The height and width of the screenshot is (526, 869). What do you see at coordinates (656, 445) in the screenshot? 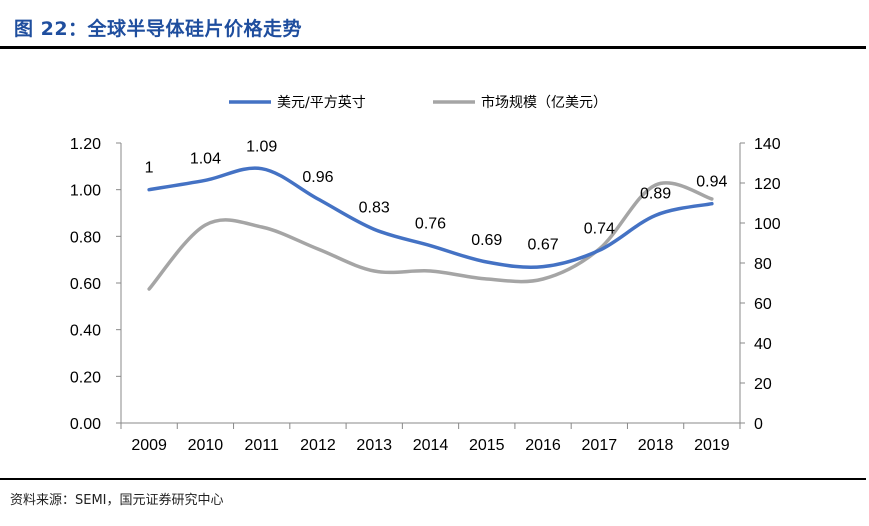
I see `x-tick-label: 2018` at bounding box center [656, 445].